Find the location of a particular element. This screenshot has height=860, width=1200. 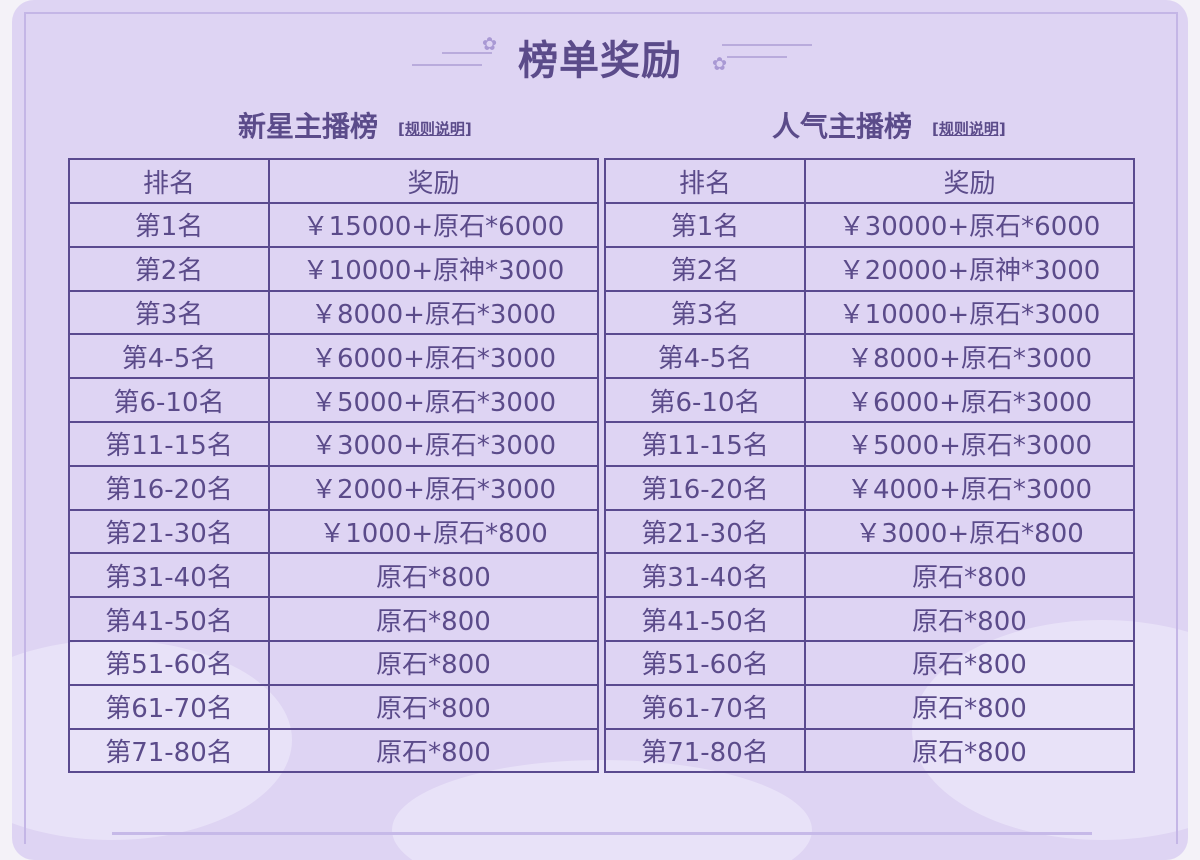

reward-cell: ￥20000+原神*3000 is located at coordinates (969, 268).